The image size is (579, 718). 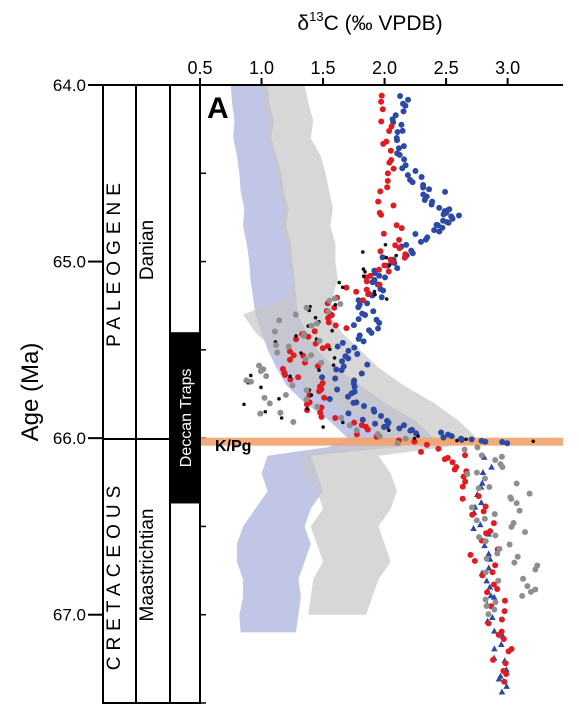 What do you see at coordinates (384, 68) in the screenshot?
I see `x-tick-label: 2.0` at bounding box center [384, 68].